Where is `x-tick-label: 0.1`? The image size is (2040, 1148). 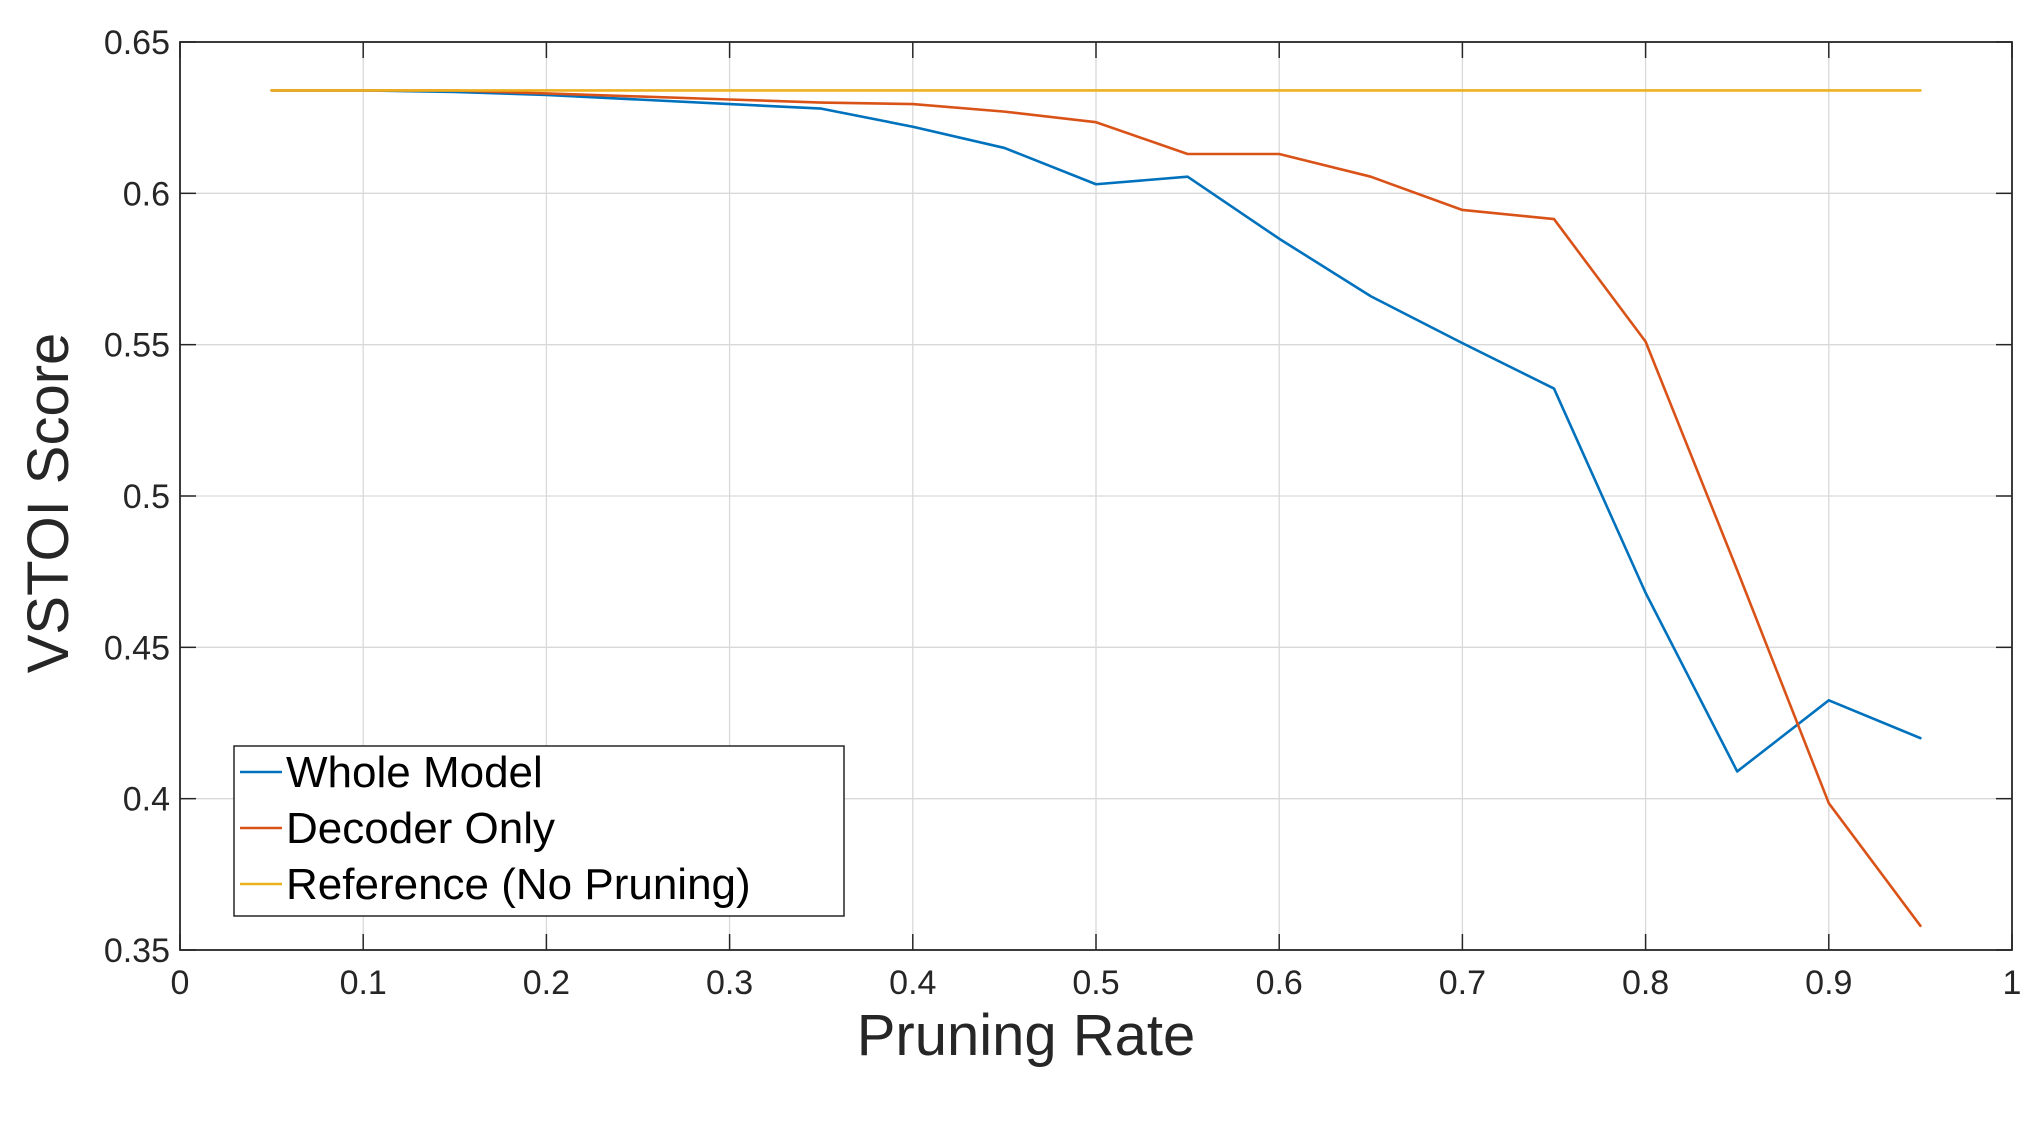 x-tick-label: 0.1 is located at coordinates (363, 983).